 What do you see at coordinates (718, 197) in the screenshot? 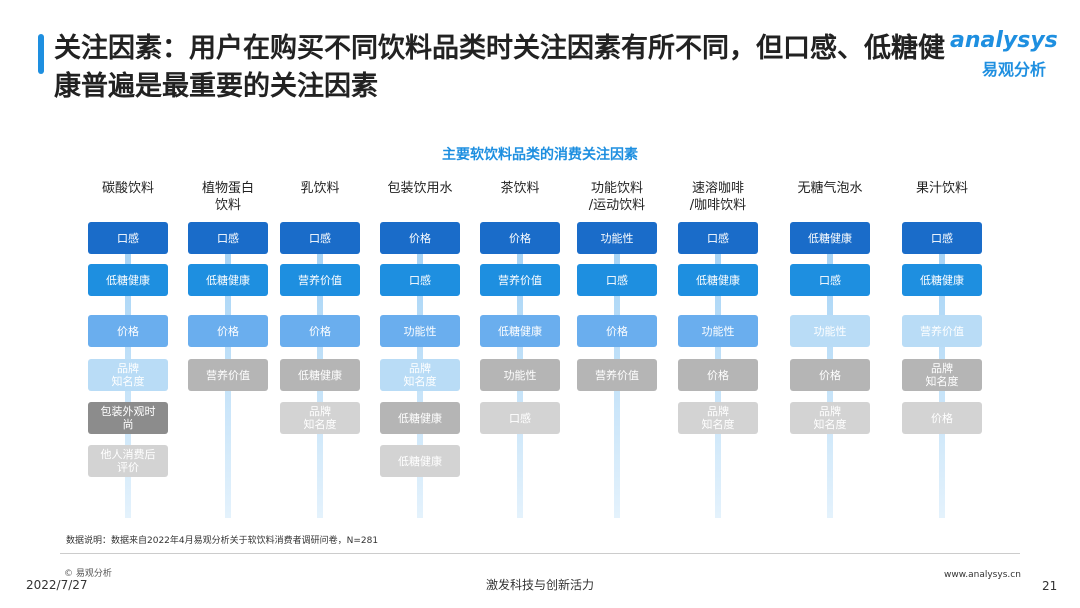
I see `column-name: 速溶咖啡 /咖啡饮料` at bounding box center [718, 197].